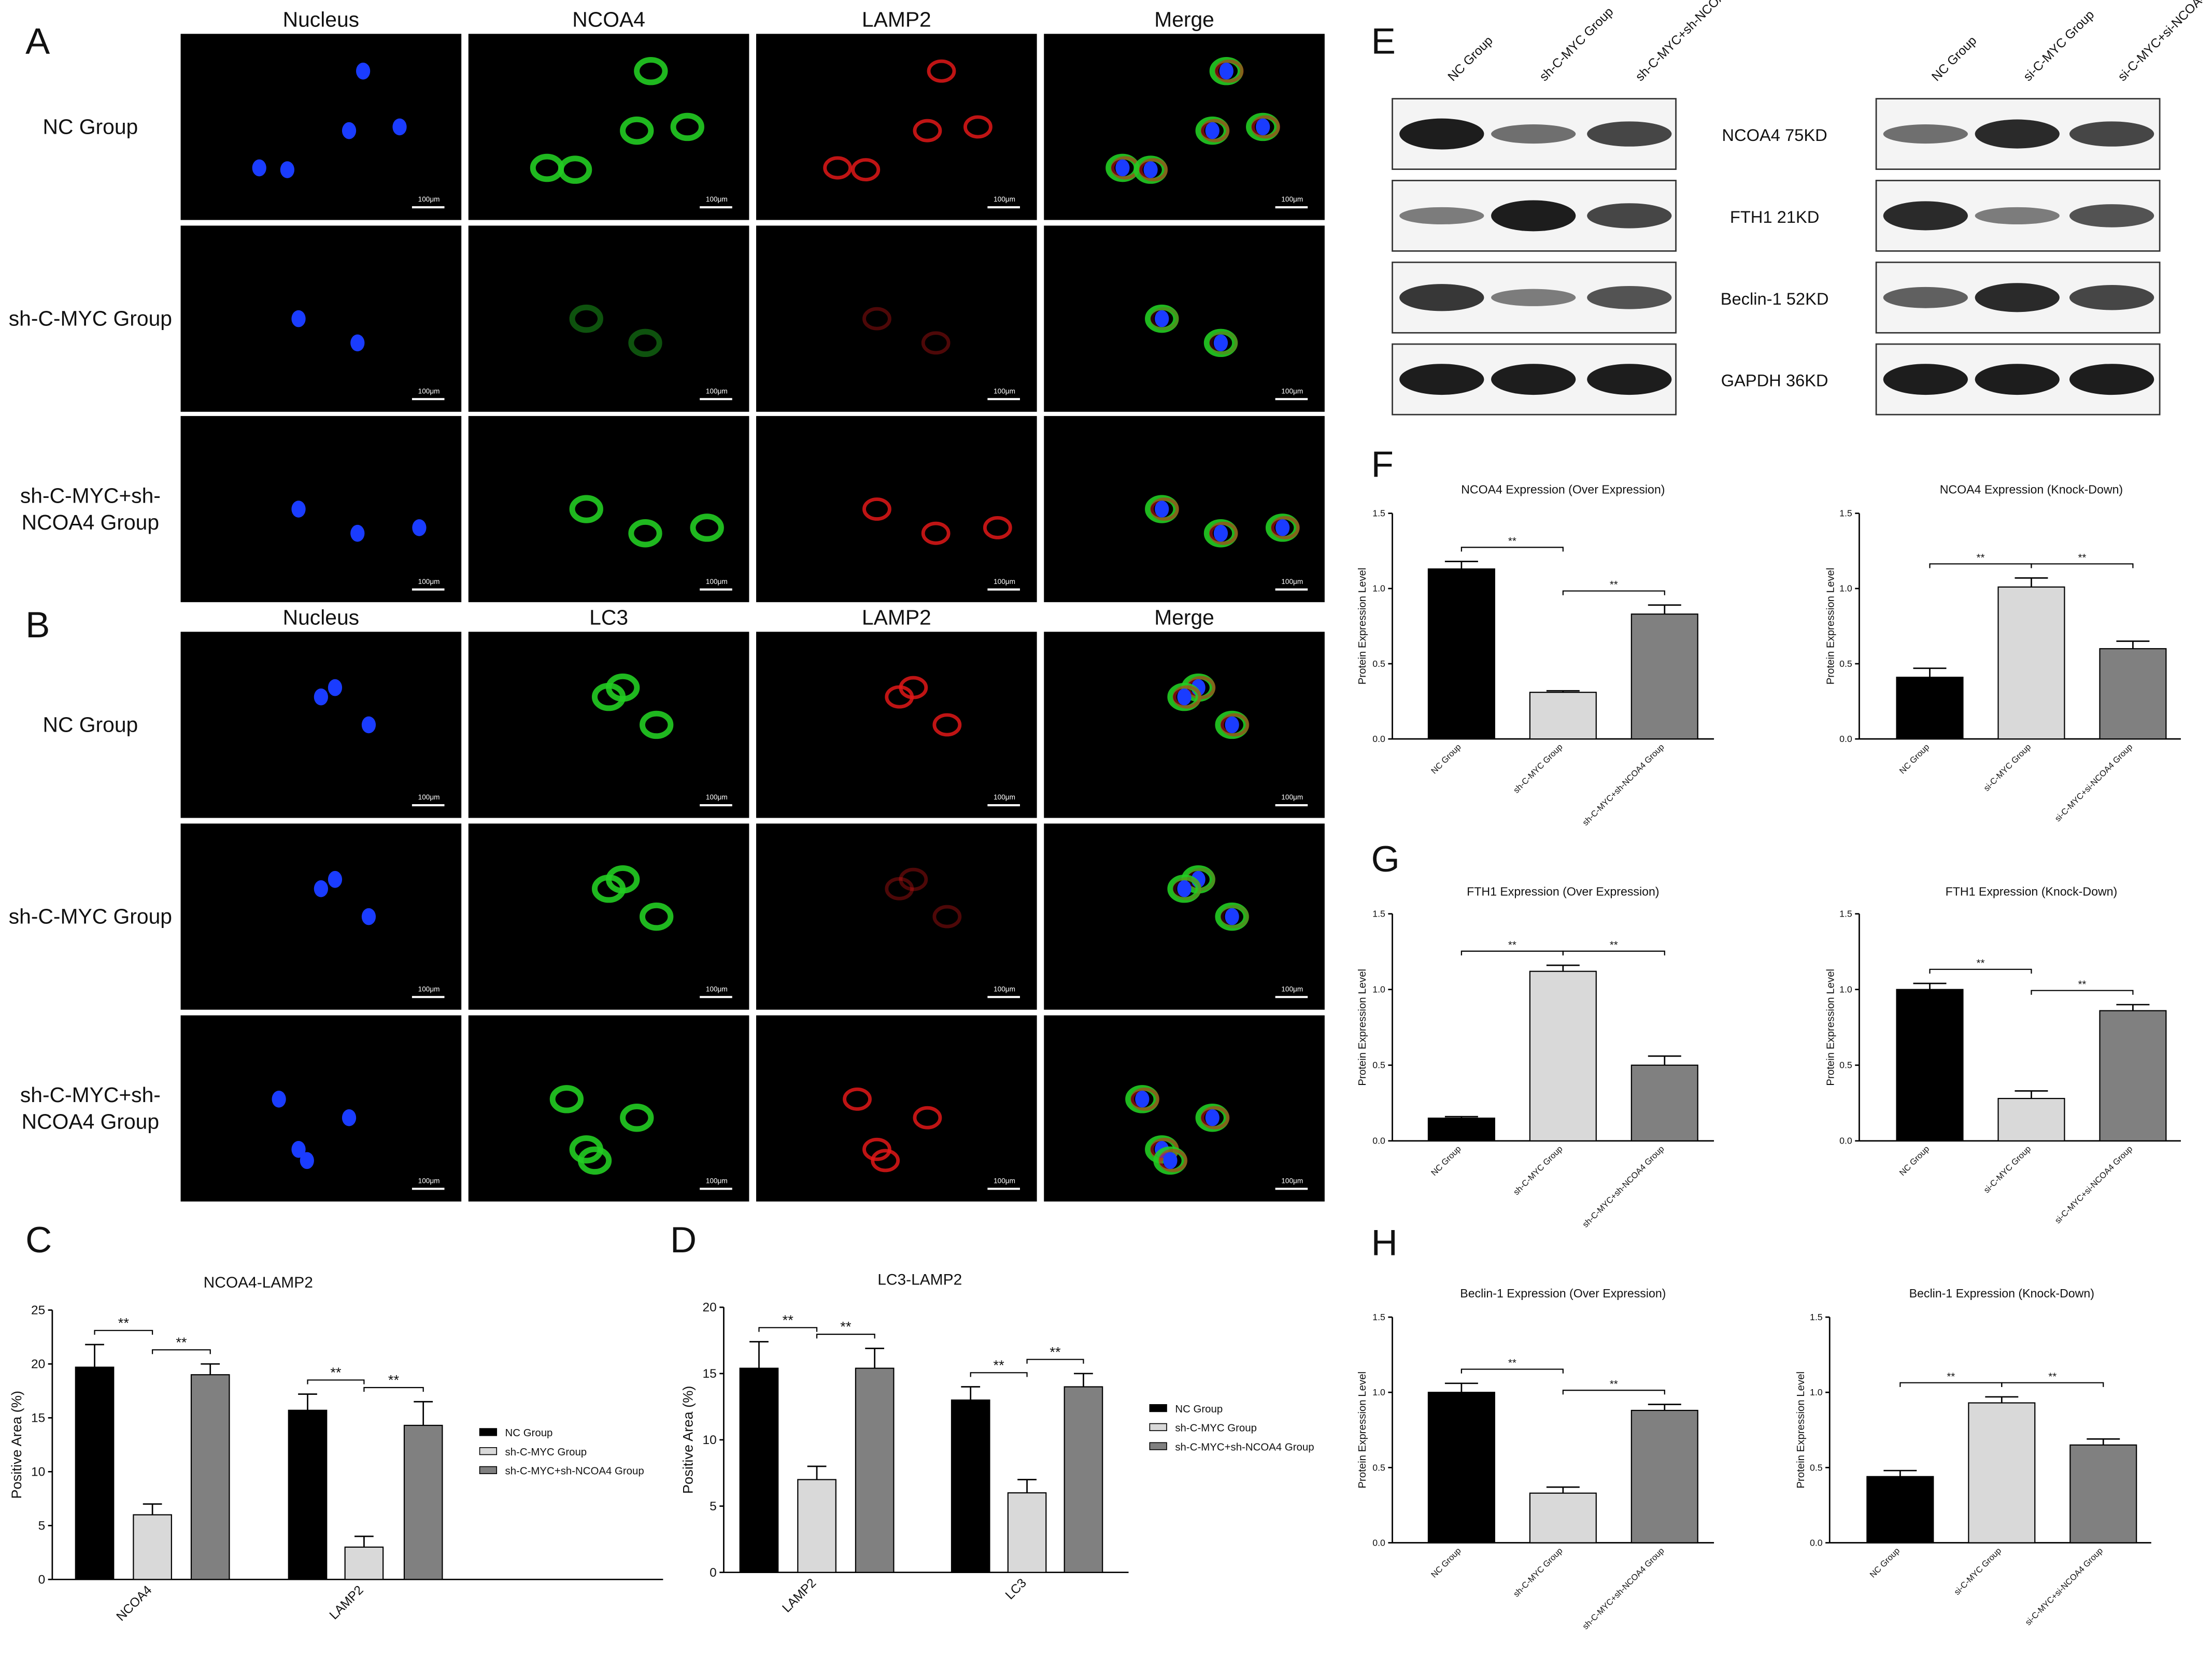 The width and height of the screenshot is (2212, 1657). Describe the element at coordinates (16, 1445) in the screenshot. I see `y-axis-label: Positive Area (%)` at that location.